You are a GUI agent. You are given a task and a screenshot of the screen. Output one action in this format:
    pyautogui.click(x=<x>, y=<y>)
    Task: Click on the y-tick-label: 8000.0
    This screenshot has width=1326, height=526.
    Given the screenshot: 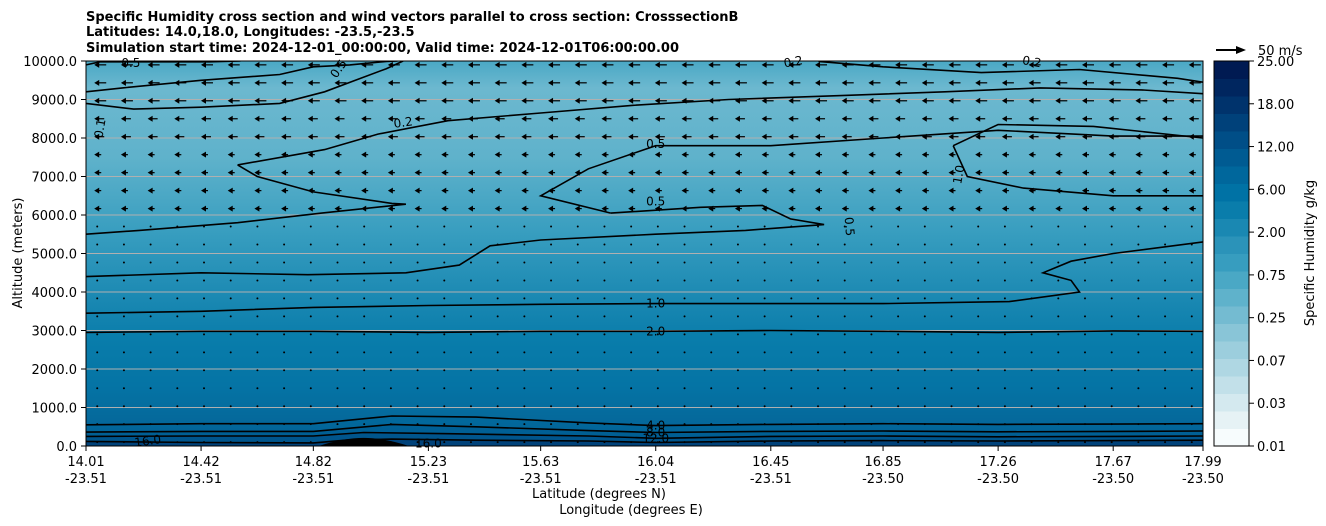 What is the action you would take?
    pyautogui.click(x=55, y=139)
    